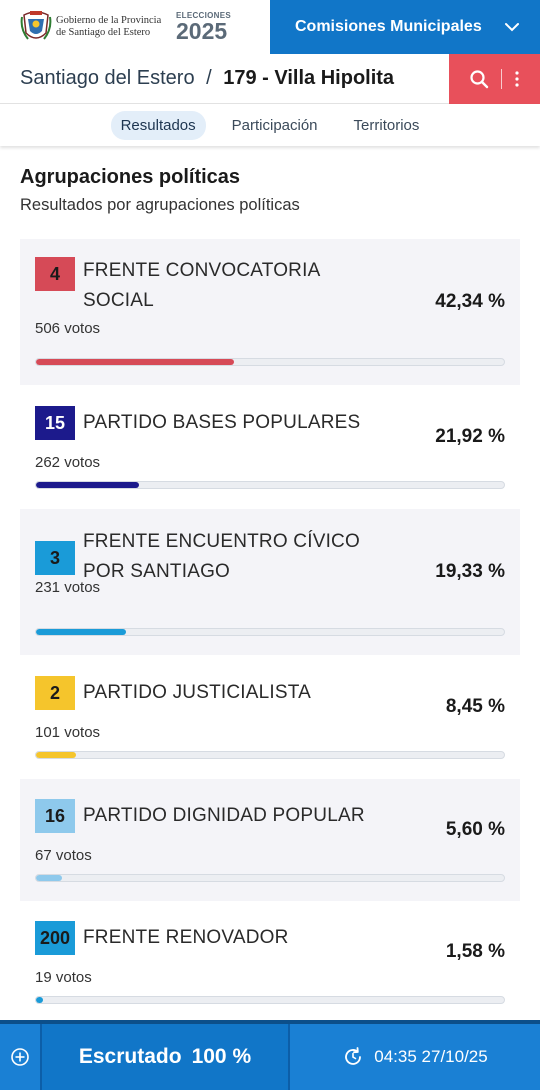 This screenshot has height=1090, width=540. Describe the element at coordinates (204, 15) in the screenshot. I see `elections-label: ELECCIONES` at that location.